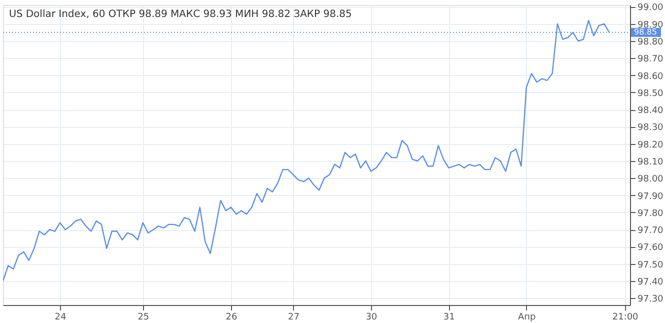 Image resolution: width=665 pixels, height=323 pixels. Describe the element at coordinates (60, 317) in the screenshot. I see `x-tick-label: 24` at that location.